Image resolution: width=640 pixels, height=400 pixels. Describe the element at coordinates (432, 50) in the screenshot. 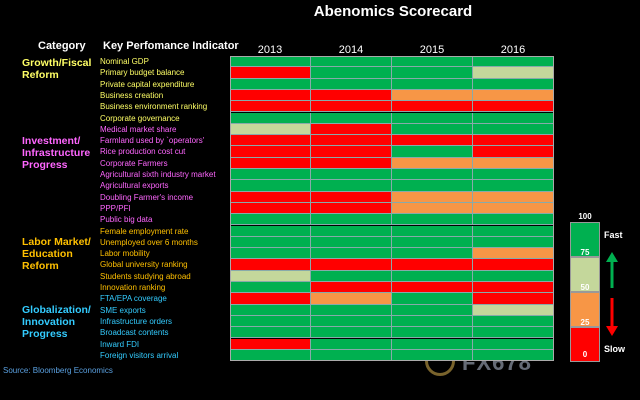

I see `year-header-2015: 2015` at that location.